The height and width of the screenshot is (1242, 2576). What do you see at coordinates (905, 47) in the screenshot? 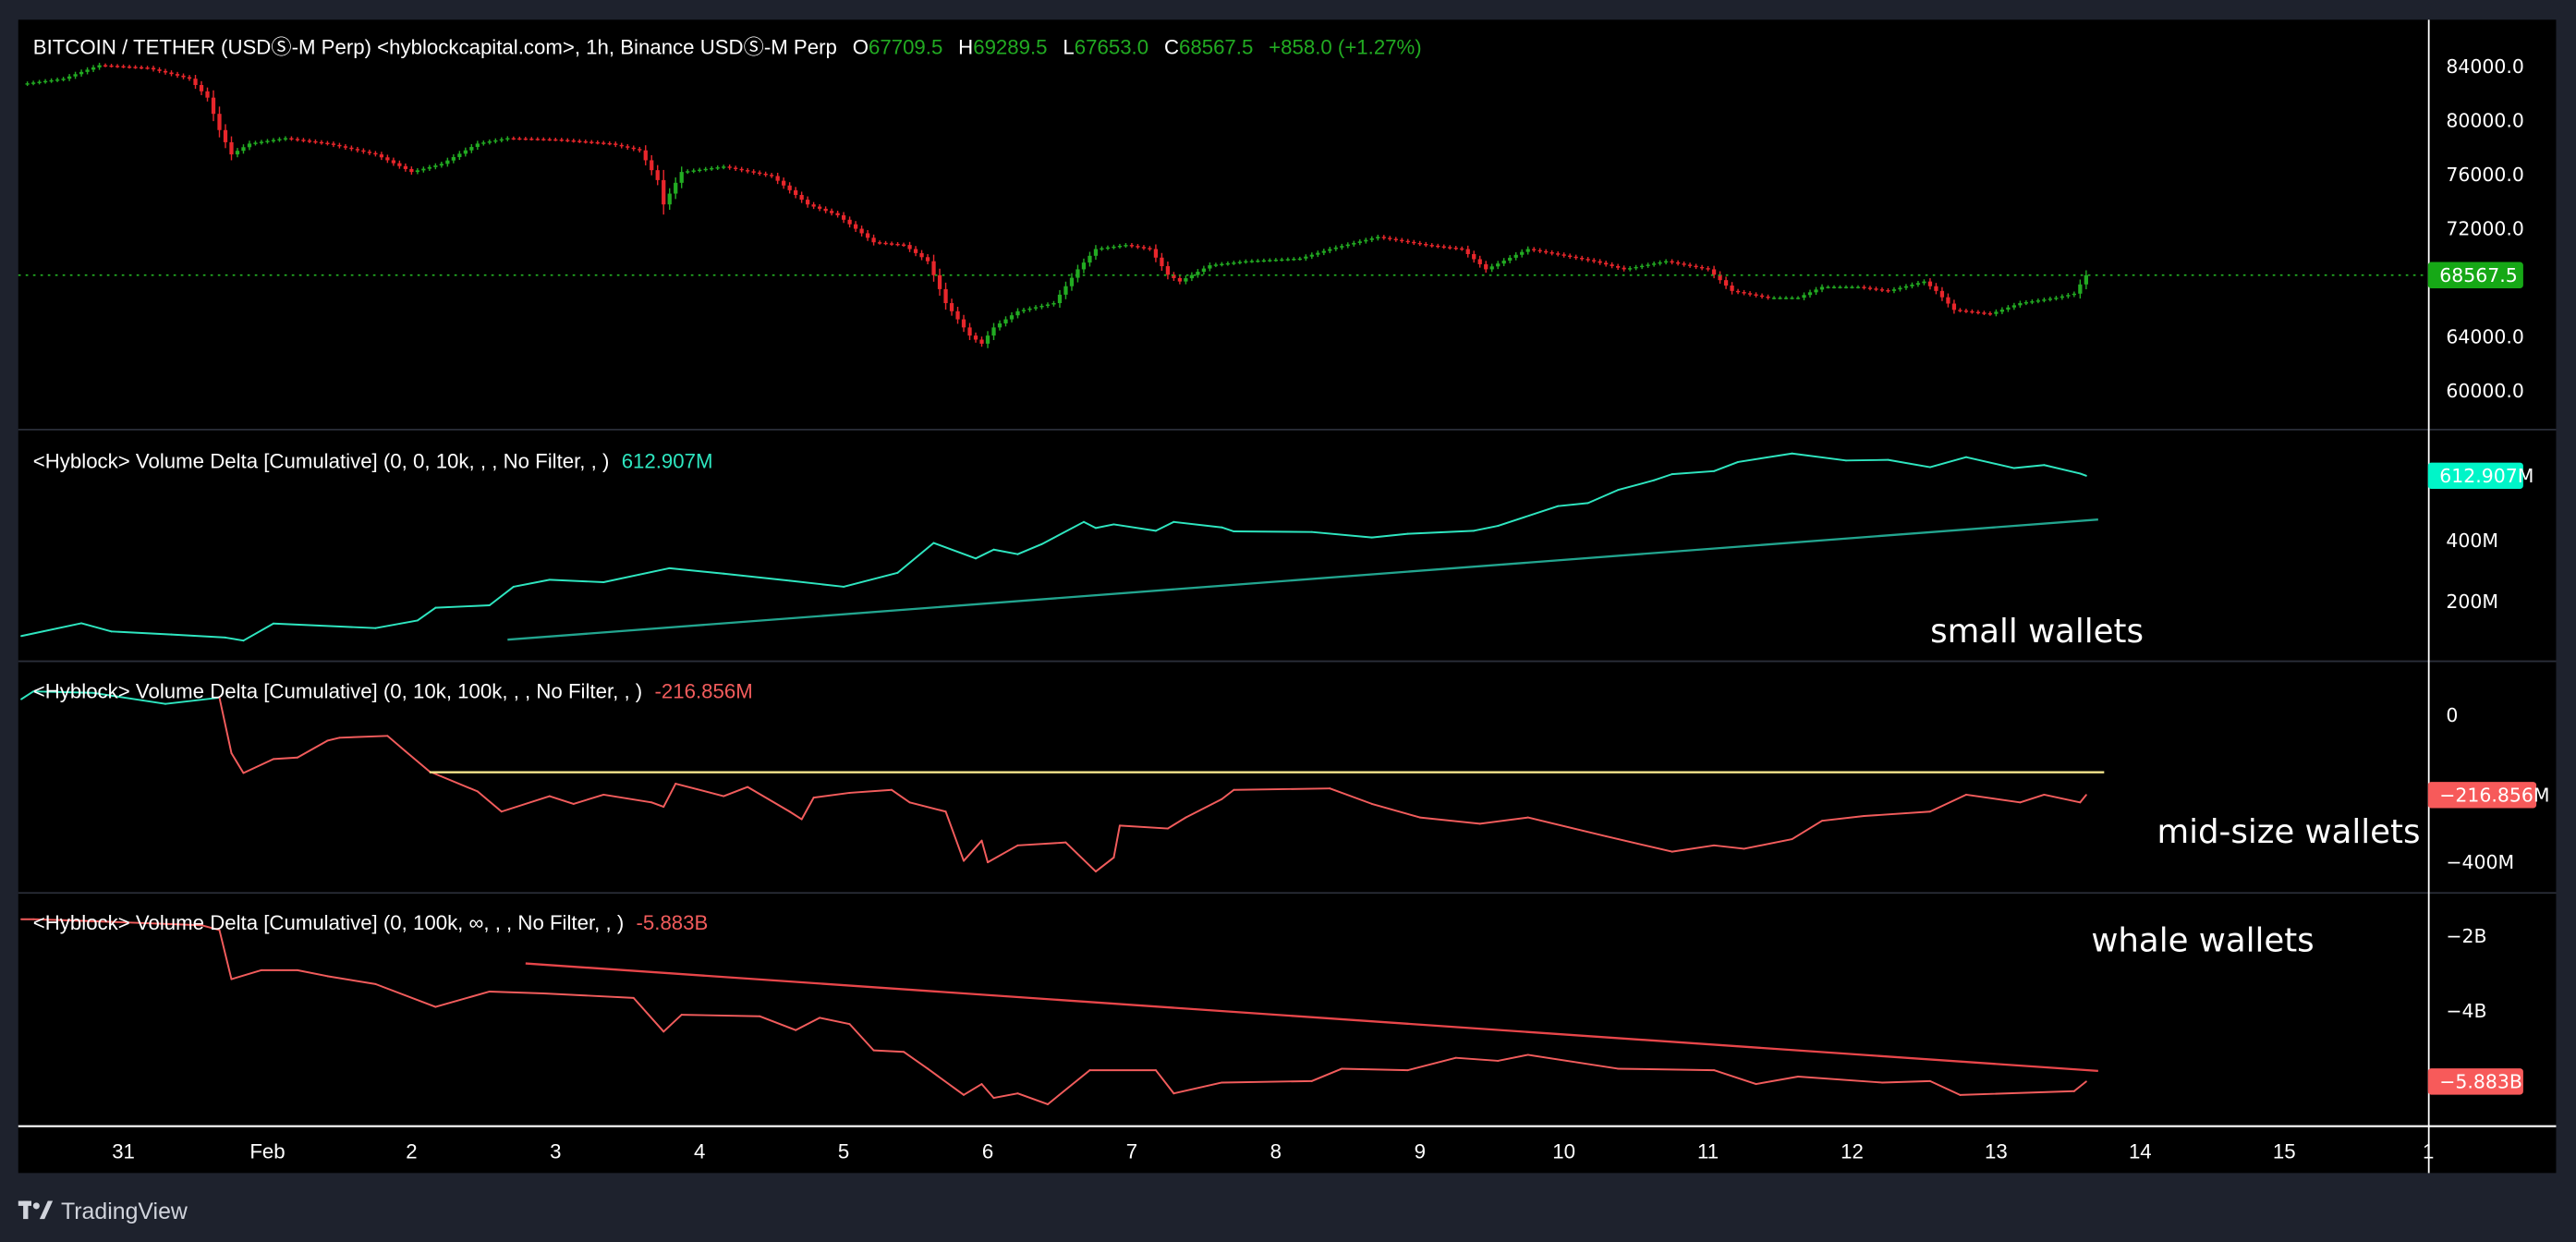
I see `open-value: 67709.5` at bounding box center [905, 47].